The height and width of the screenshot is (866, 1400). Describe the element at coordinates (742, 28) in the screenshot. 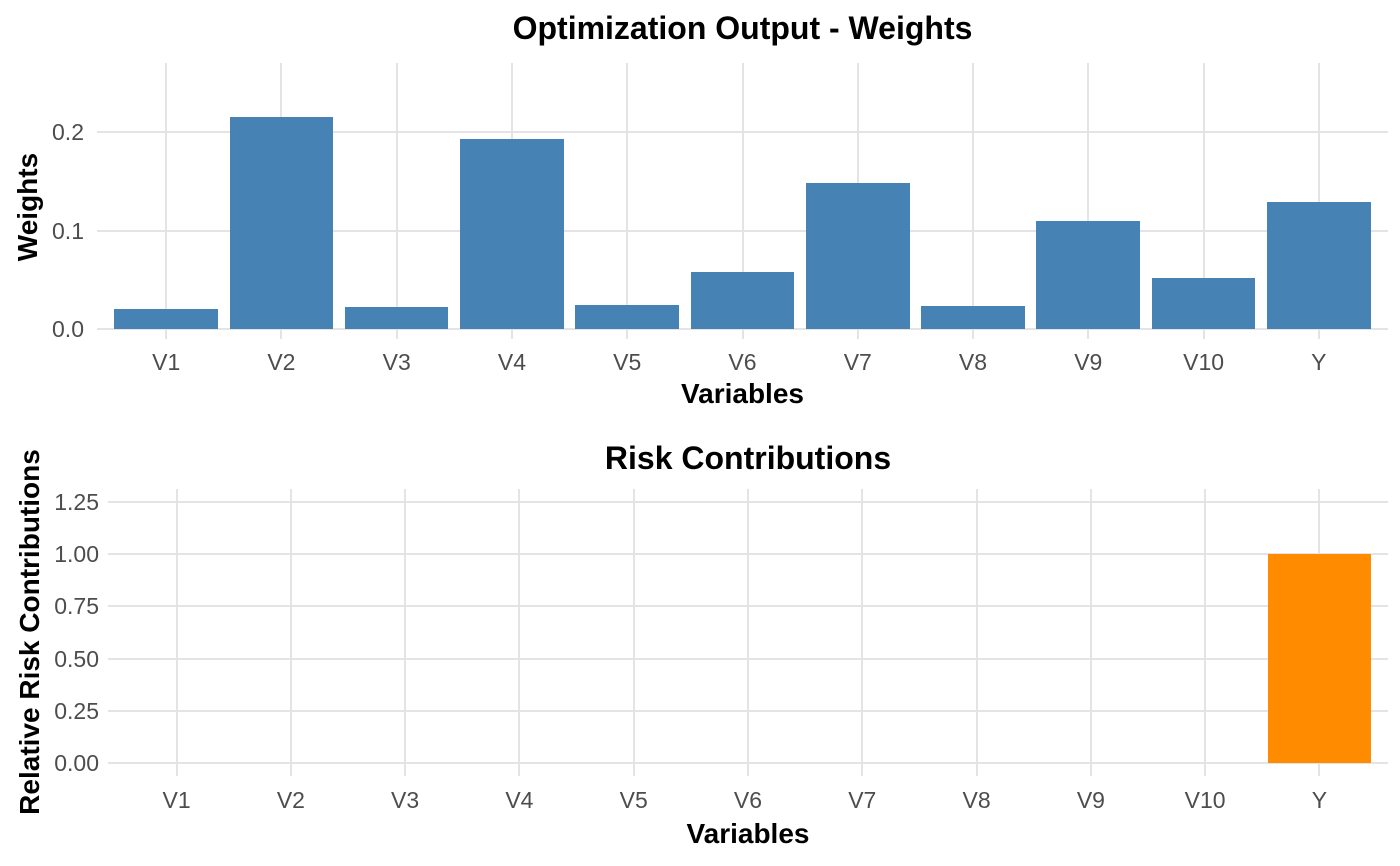

I see `weights-chart-title: Optimization Output - Weights` at that location.